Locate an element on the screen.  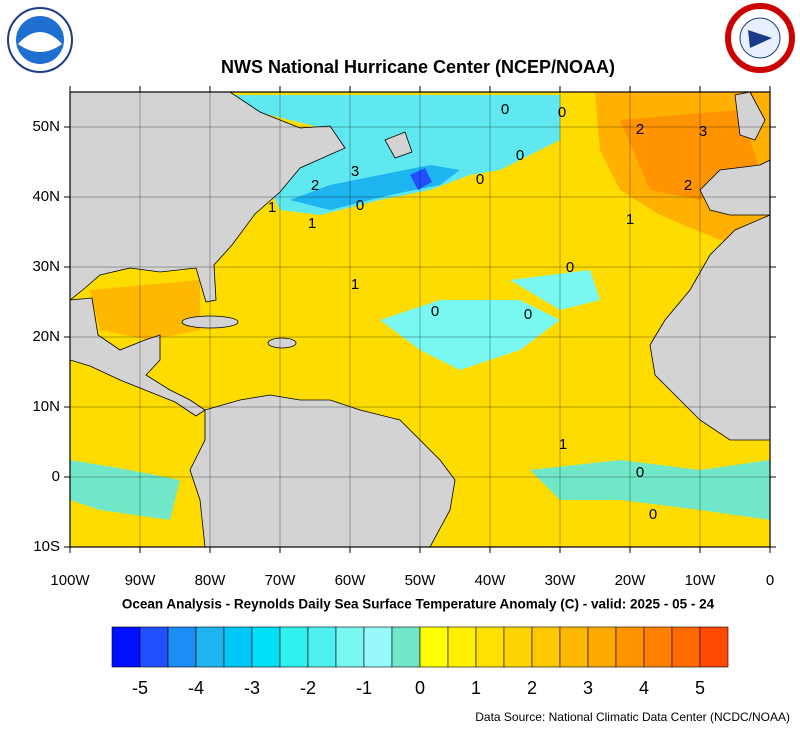
x-tick-label: 10W is located at coordinates (701, 580).